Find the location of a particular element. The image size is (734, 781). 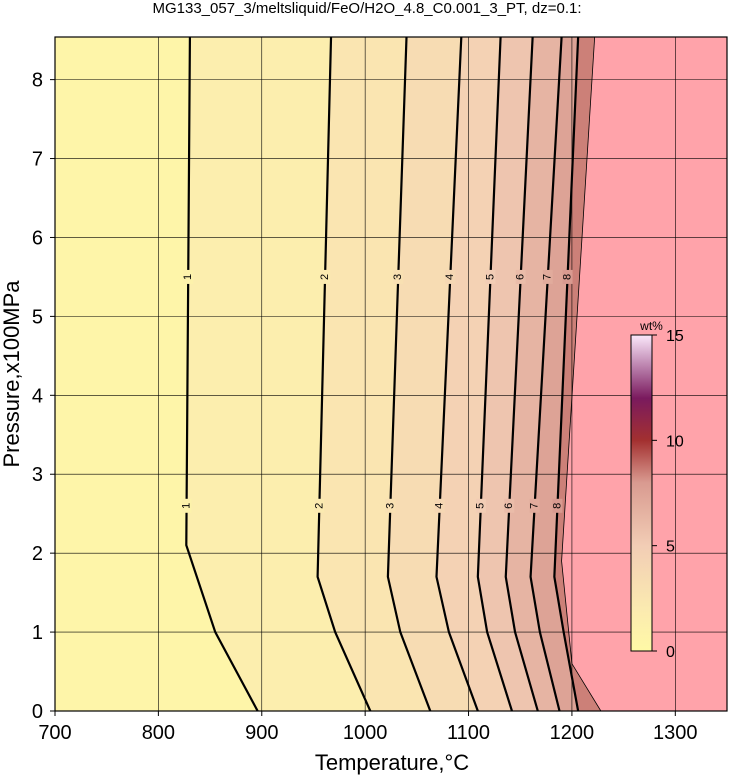

colorbar-label: wt% is located at coordinates (651, 326).